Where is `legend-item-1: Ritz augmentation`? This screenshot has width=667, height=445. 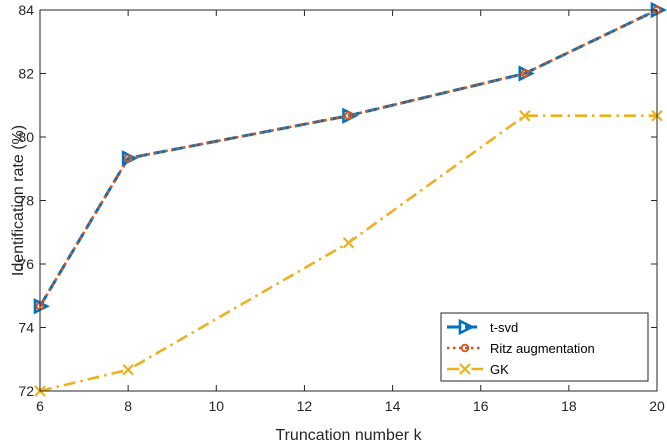 legend-item-1: Ritz augmentation is located at coordinates (521, 348).